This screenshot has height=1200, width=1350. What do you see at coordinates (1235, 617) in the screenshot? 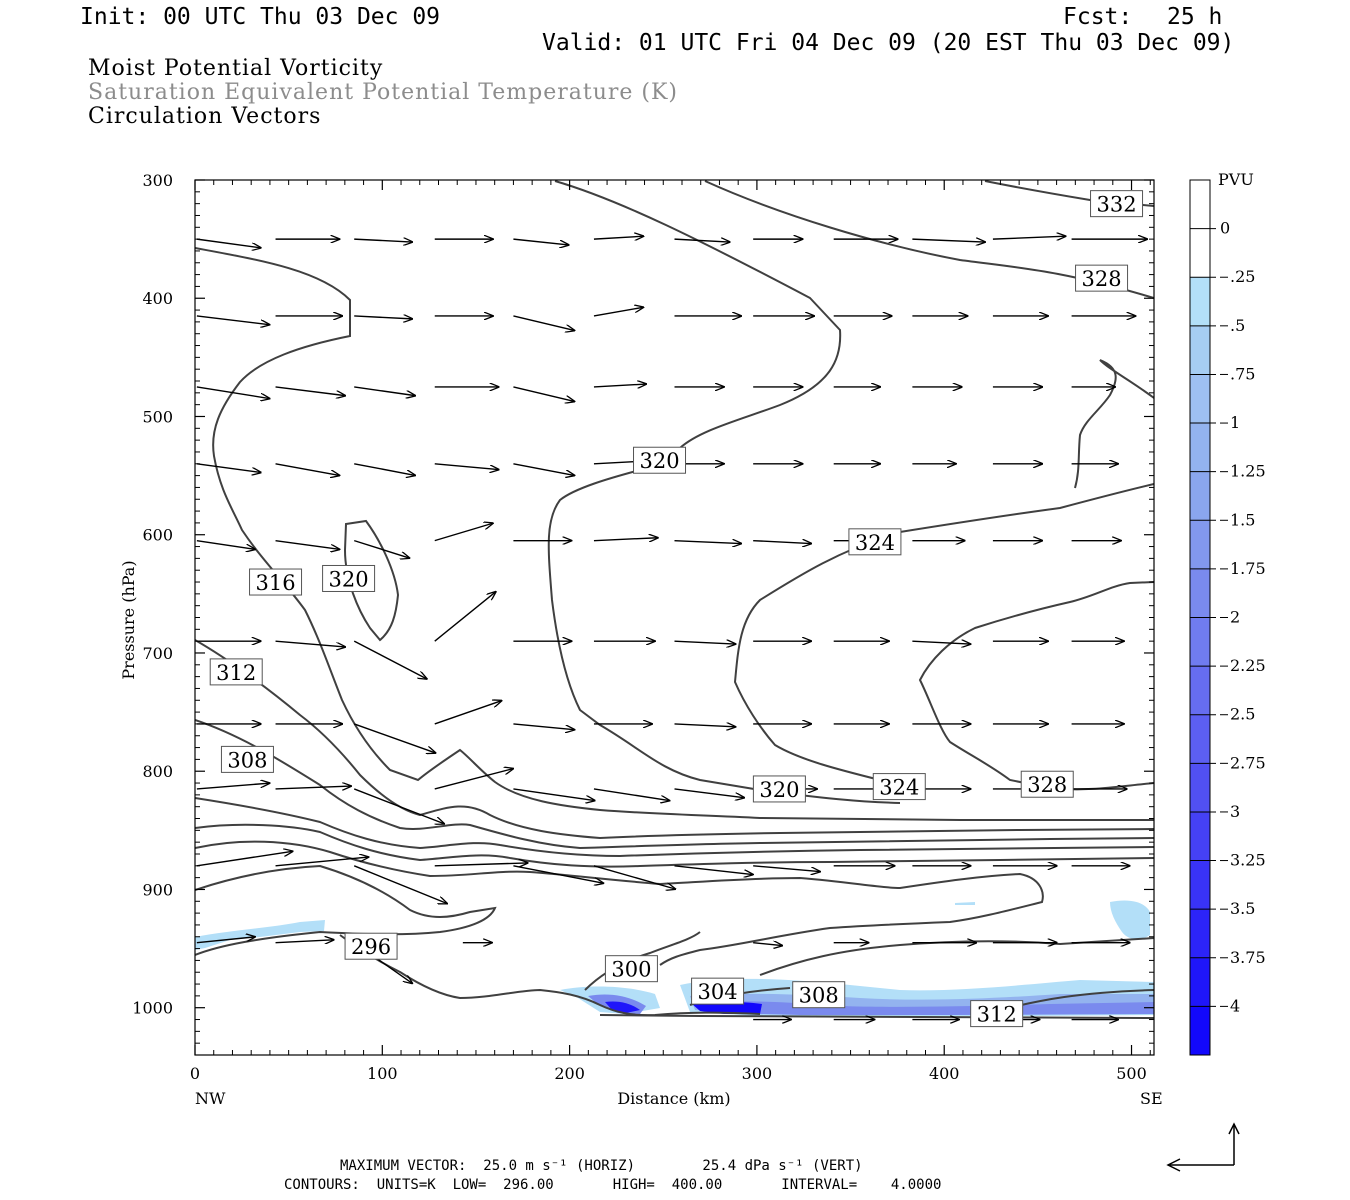
I see `colorbar-label: 2` at bounding box center [1235, 617].